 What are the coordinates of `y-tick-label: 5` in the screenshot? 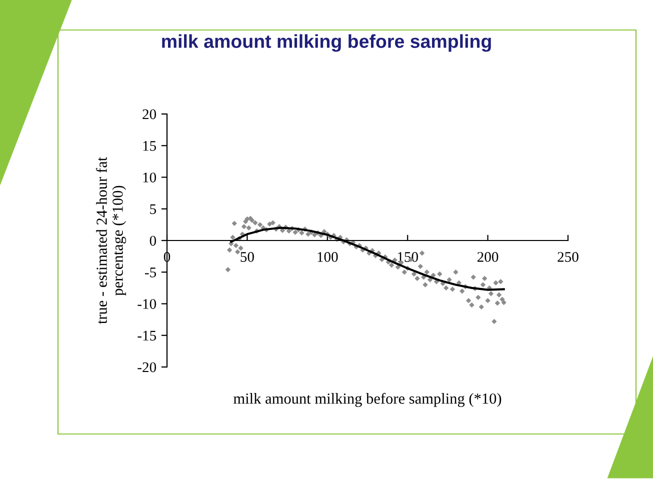 It's located at (153, 209).